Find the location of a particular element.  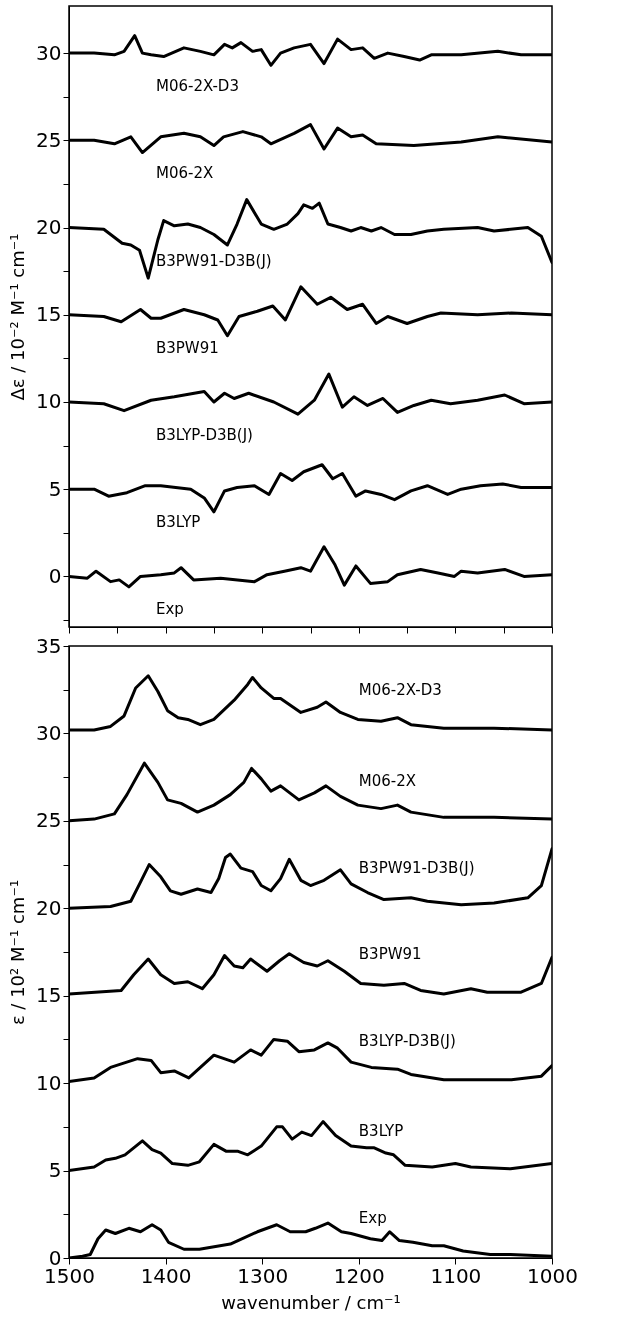

x-tick-label: 1300 is located at coordinates (263, 1275).